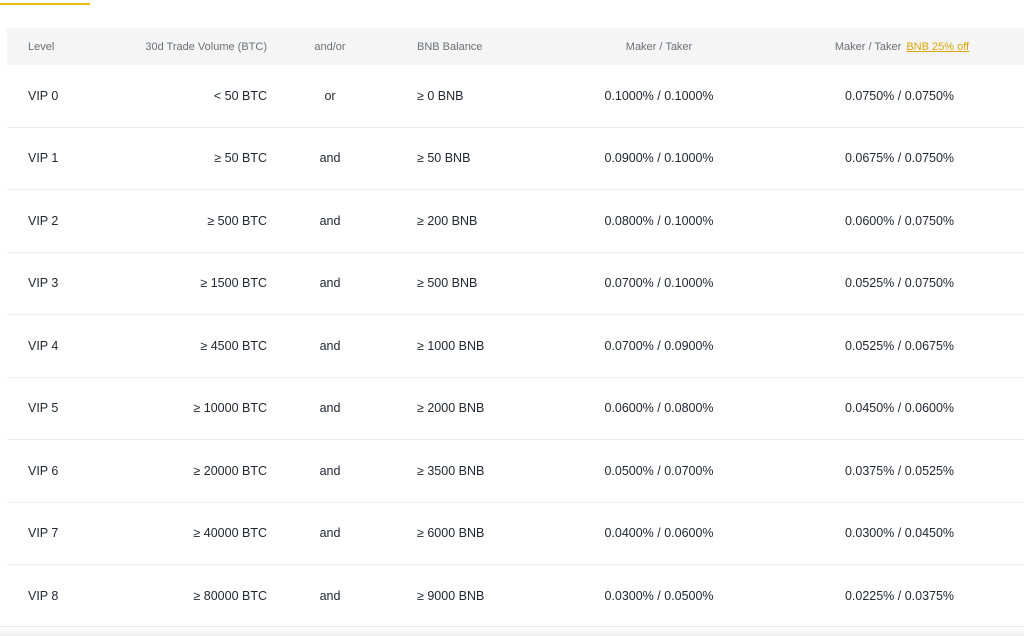 This screenshot has height=636, width=1024. What do you see at coordinates (451, 533) in the screenshot?
I see `cell-bnb-balance: ≥ 6000 BNB` at bounding box center [451, 533].